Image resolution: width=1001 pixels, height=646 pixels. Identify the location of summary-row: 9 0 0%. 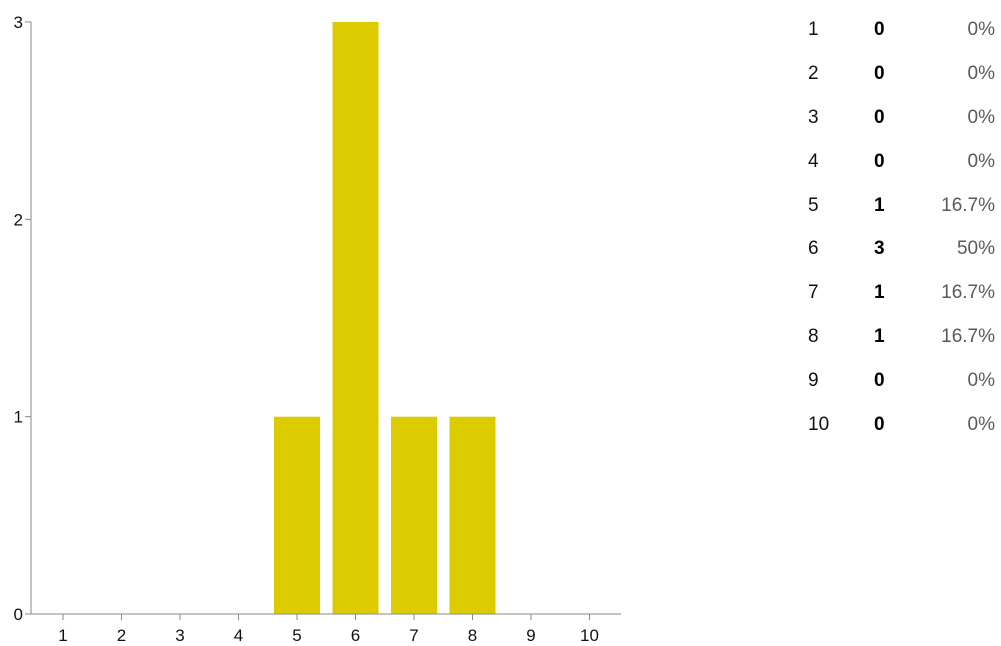
(900, 381).